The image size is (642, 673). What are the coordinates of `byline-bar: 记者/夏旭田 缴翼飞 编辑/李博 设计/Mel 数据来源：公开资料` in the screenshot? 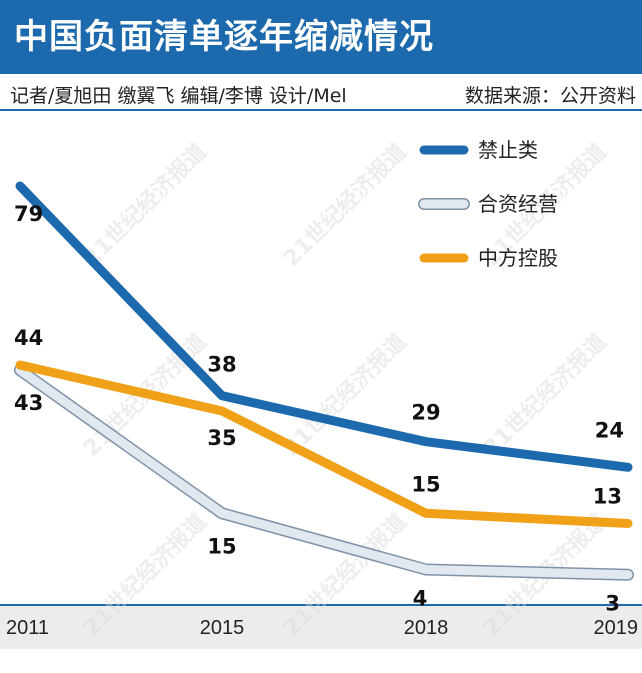 It's located at (321, 93).